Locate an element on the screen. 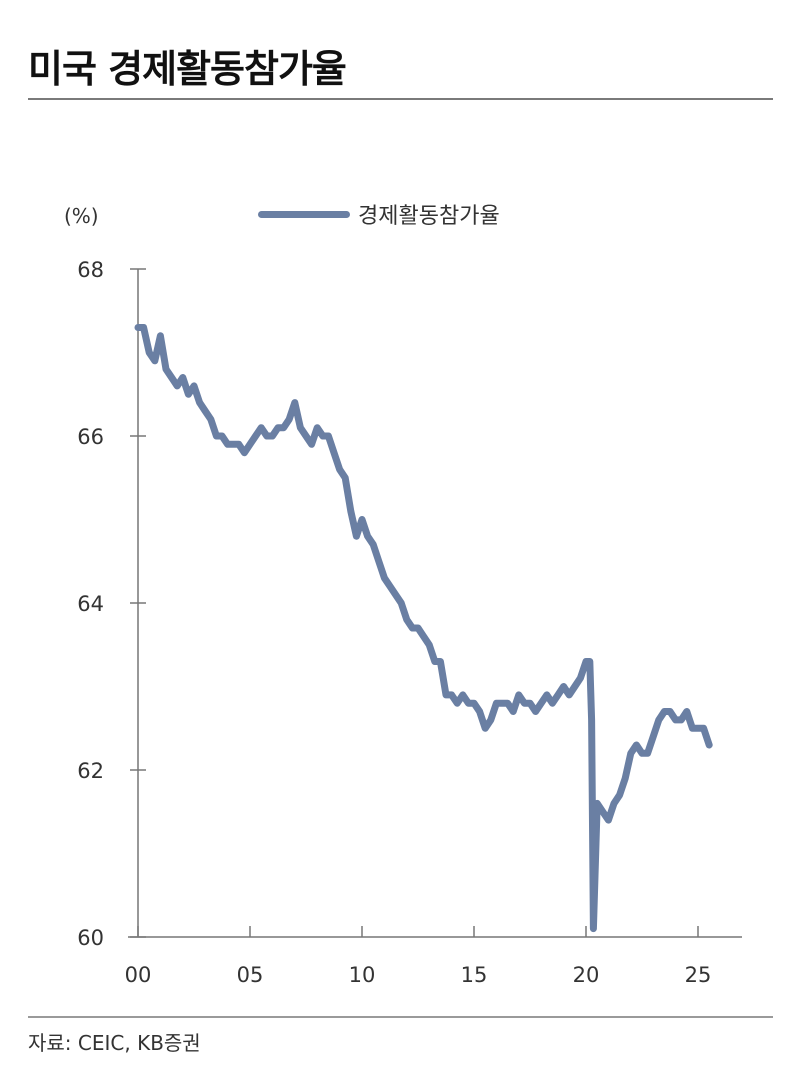  title-divider is located at coordinates (400, 99).